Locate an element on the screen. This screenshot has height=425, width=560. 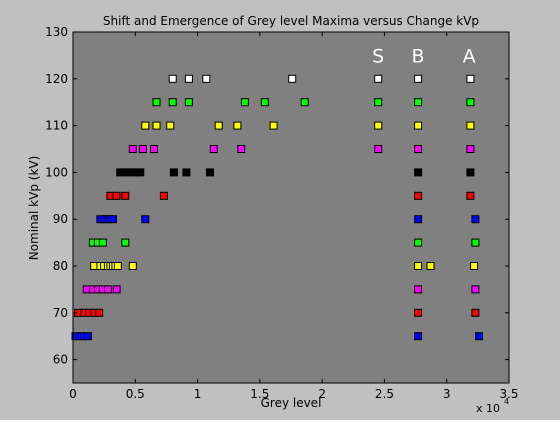
y-tick-label: 110 is located at coordinates (56, 126).